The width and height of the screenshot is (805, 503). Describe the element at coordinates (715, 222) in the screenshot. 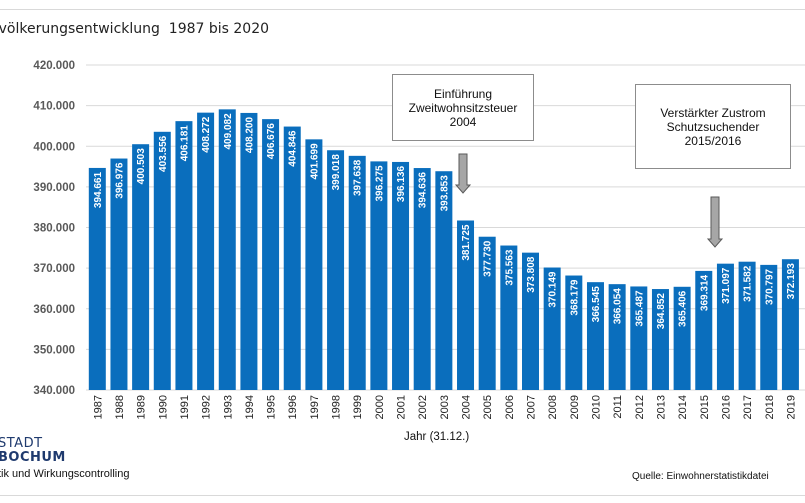

I see `arrow-2016-icon` at that location.